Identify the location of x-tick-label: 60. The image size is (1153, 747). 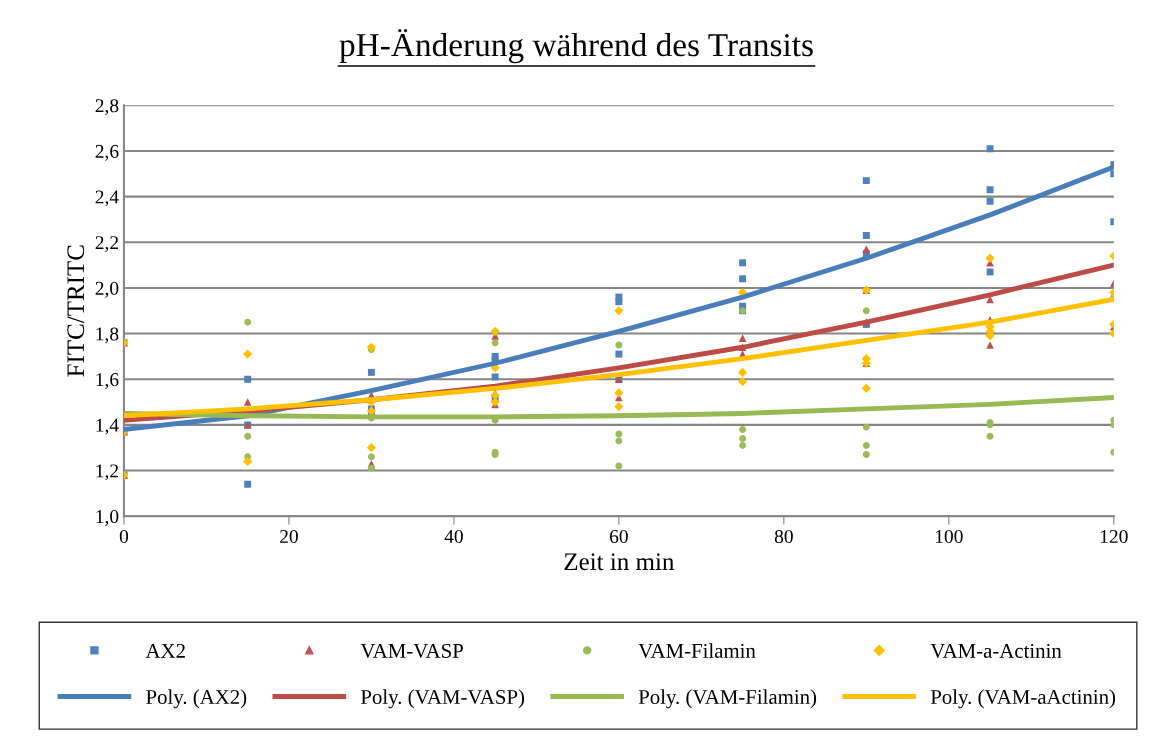
(618, 536).